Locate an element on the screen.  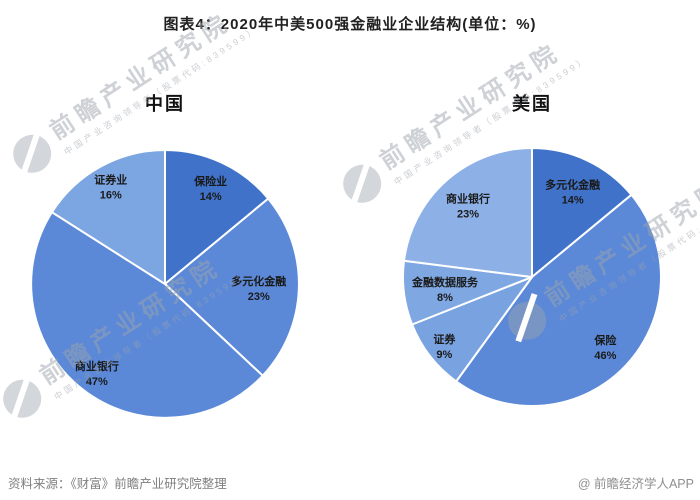
slice-label: 保险业 14% is located at coordinates (210, 188).